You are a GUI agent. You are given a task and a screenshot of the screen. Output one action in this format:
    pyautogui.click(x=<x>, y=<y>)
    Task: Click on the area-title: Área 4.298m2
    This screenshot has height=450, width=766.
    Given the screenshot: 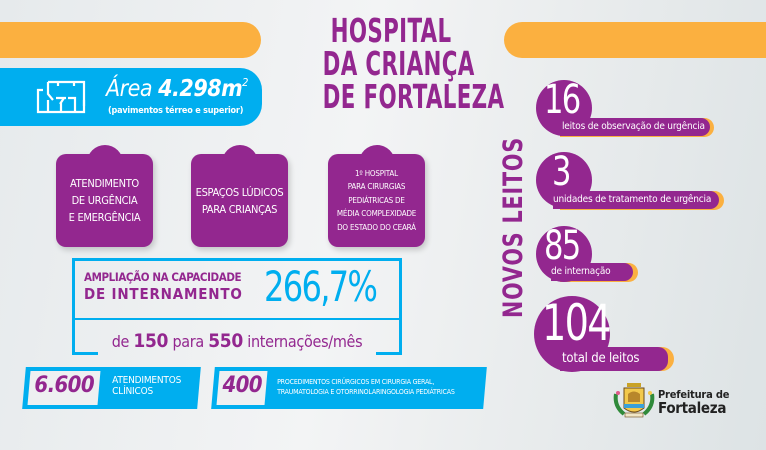 What is the action you would take?
    pyautogui.click(x=177, y=89)
    